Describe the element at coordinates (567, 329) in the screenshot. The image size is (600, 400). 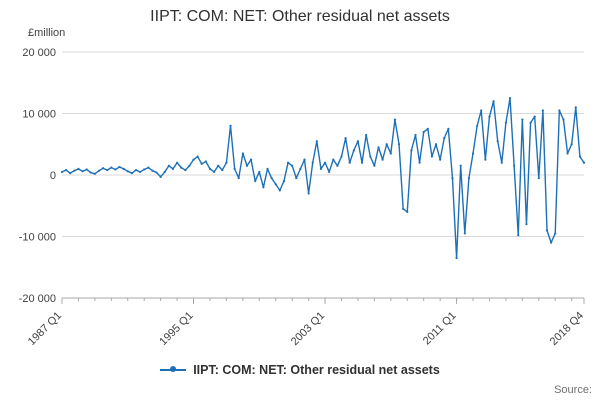
I see `x-tick-label: 2018 Q4` at that location.